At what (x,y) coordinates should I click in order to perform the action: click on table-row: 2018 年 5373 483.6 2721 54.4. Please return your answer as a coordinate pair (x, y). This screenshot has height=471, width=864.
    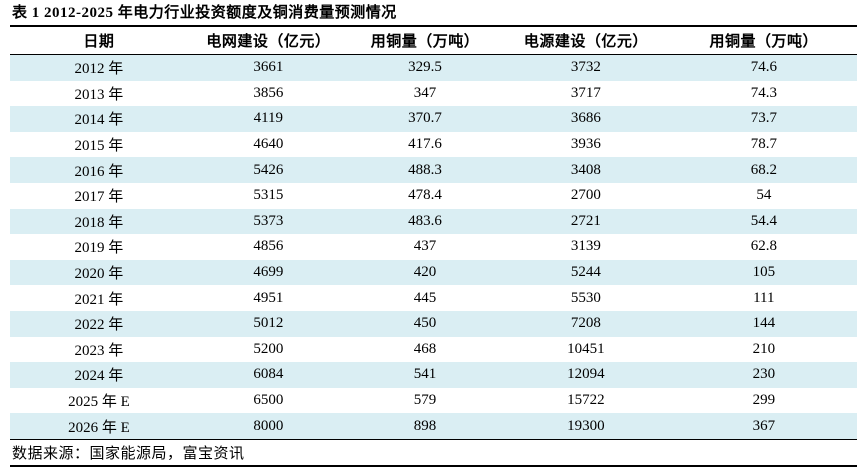
    Looking at the image, I should click on (433, 221).